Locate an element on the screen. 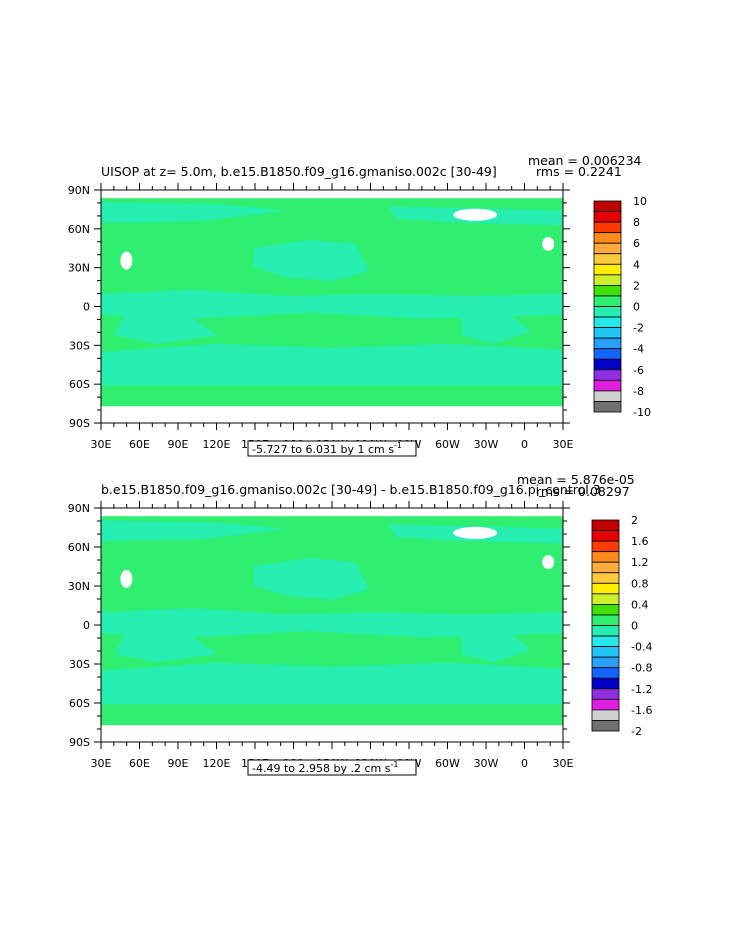 This screenshot has width=733, height=945. y-tick-label: 30N is located at coordinates (79, 268).